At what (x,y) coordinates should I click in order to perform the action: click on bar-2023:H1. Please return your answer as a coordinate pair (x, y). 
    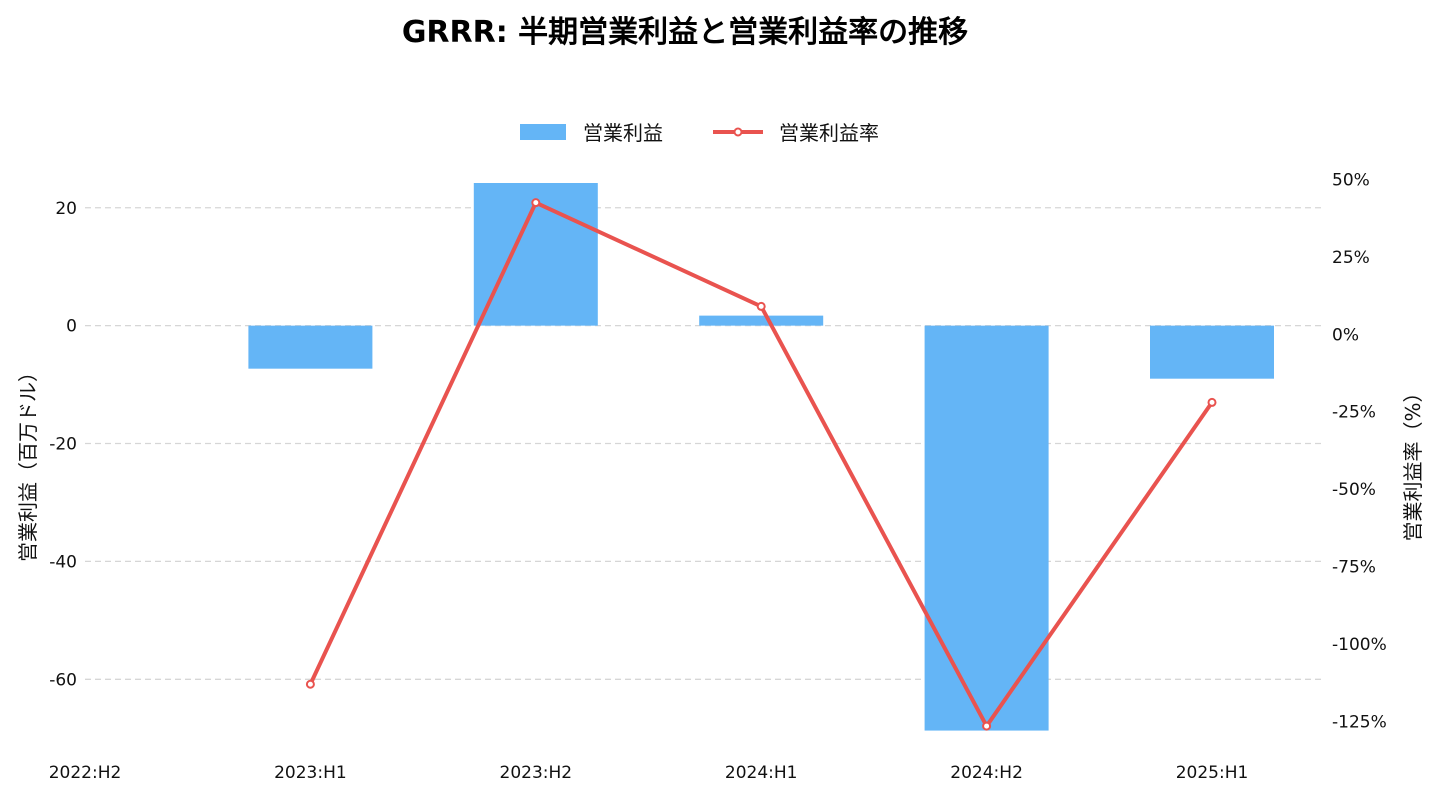
    Looking at the image, I should click on (310, 347).